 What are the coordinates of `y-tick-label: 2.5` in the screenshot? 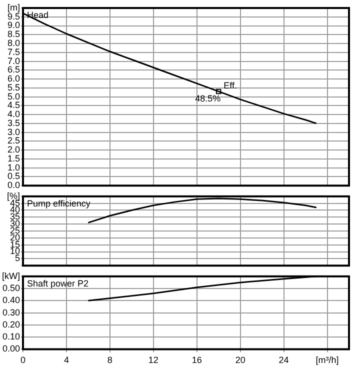 It's located at (13, 141).